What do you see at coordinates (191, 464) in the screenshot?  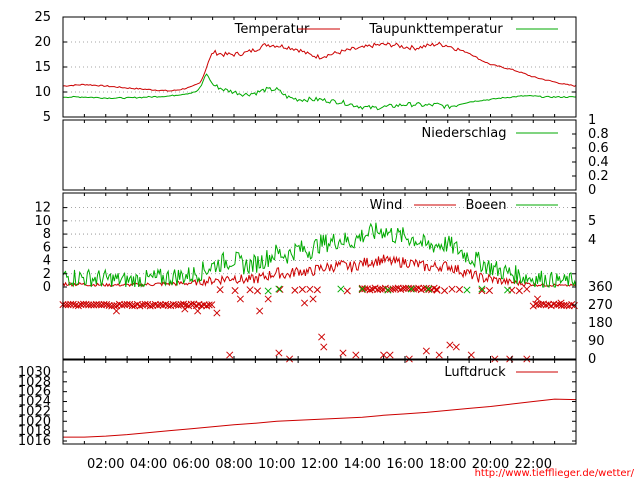 I see `x-tick-label: 06:00` at bounding box center [191, 464].